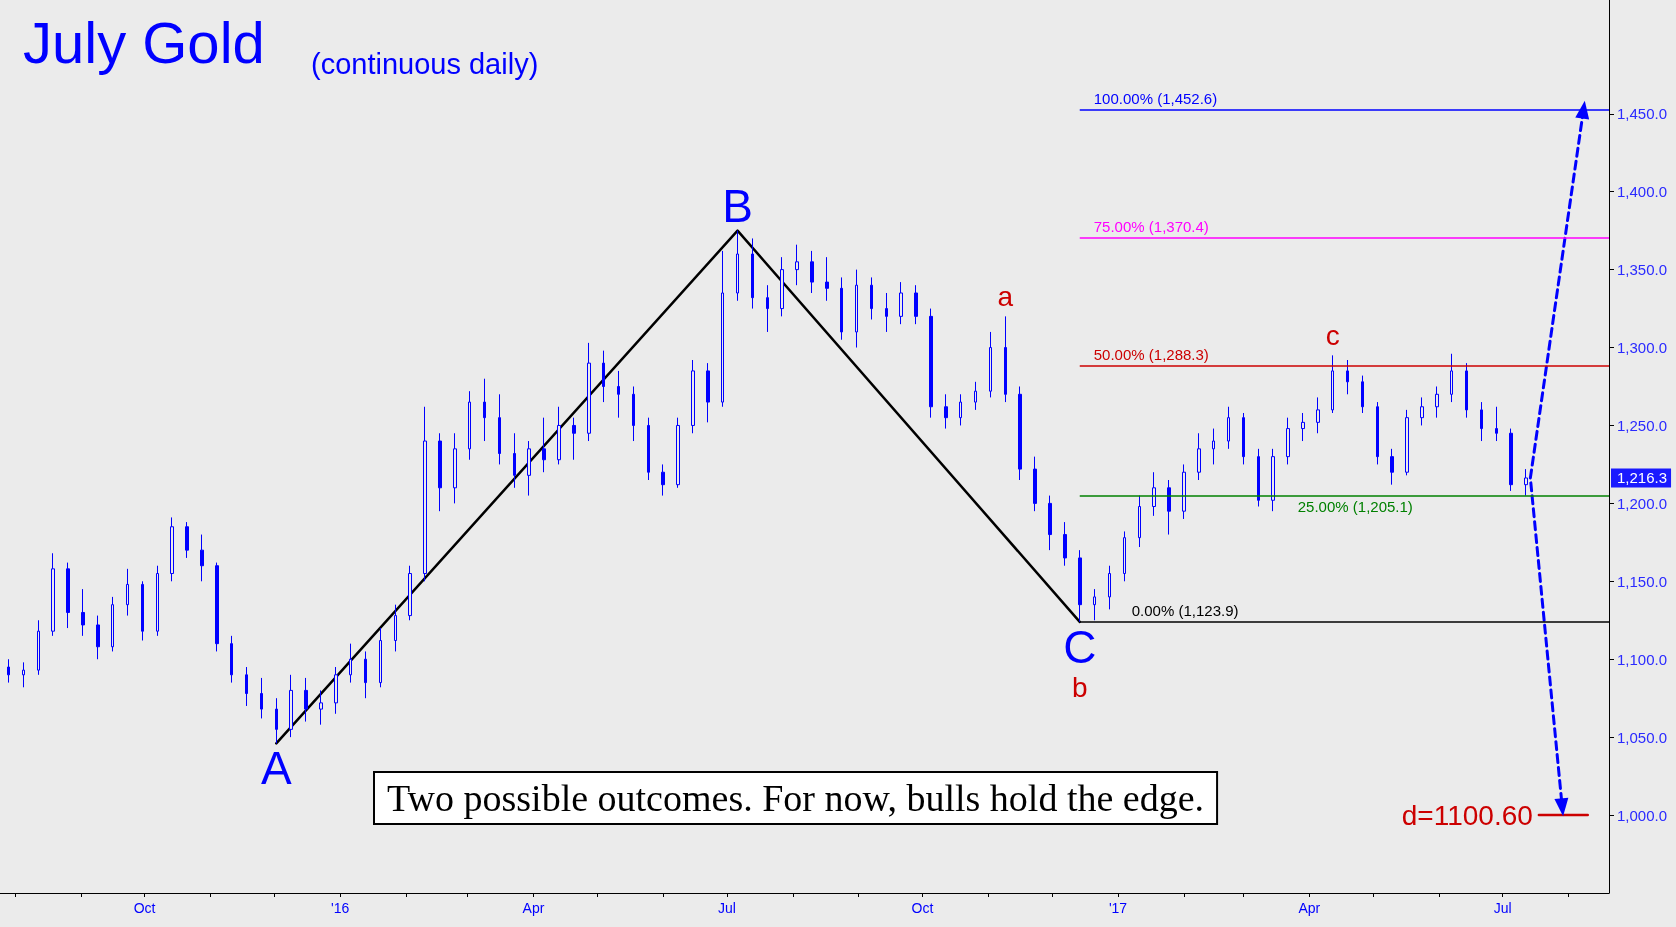 Image resolution: width=1676 pixels, height=927 pixels. I want to click on y-tick-label: 1,150.0, so click(1642, 581).